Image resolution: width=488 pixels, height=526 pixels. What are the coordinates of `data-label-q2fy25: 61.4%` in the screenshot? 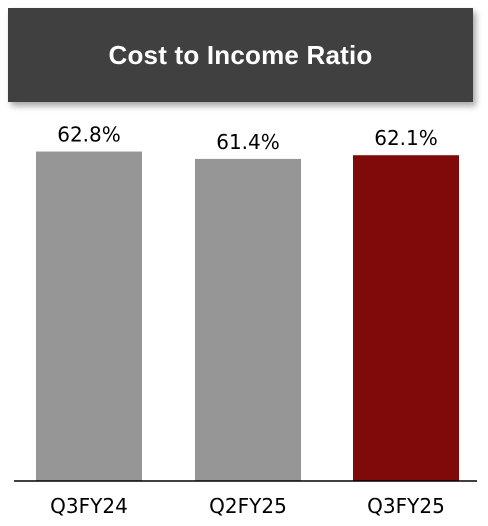 It's located at (248, 142).